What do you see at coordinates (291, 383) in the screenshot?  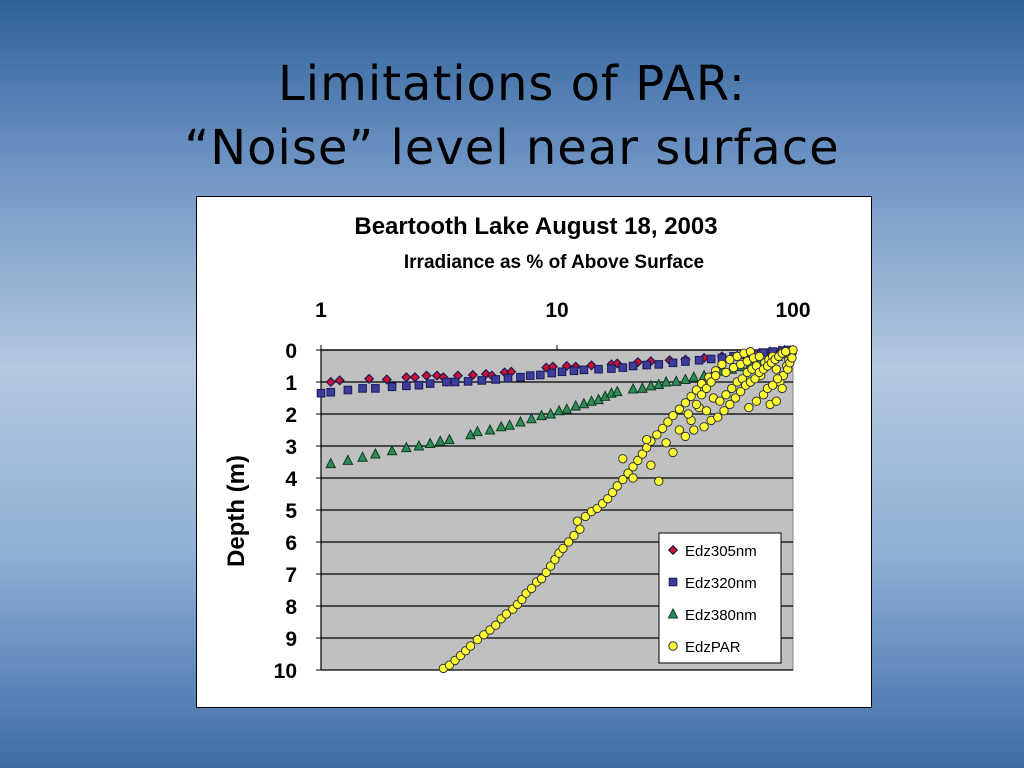 I see `y-tick-label: 1` at bounding box center [291, 383].